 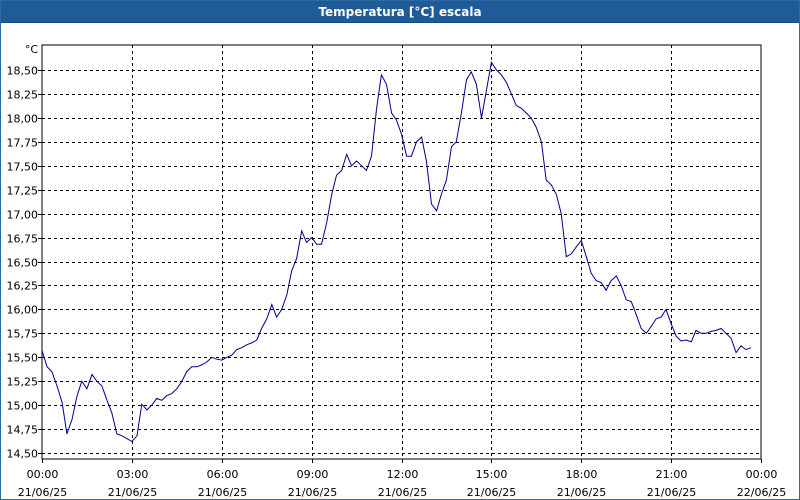 What do you see at coordinates (23, 95) in the screenshot?
I see `y-tick-label: 18,25` at bounding box center [23, 95].